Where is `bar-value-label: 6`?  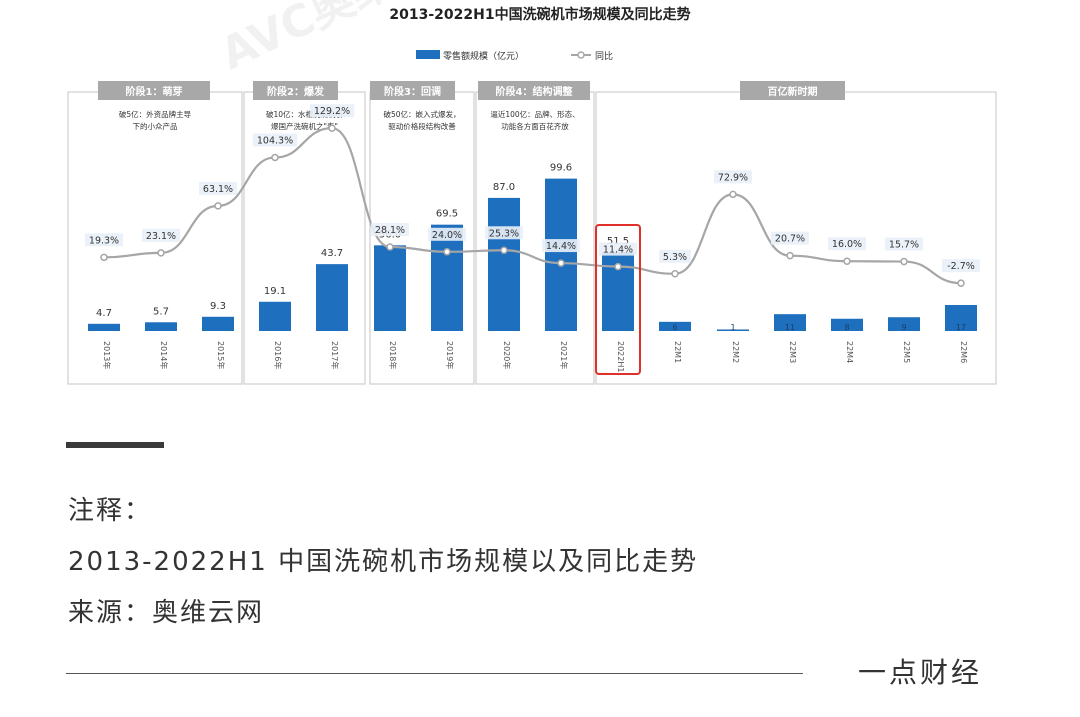
bar-value-label: 6 is located at coordinates (674, 327).